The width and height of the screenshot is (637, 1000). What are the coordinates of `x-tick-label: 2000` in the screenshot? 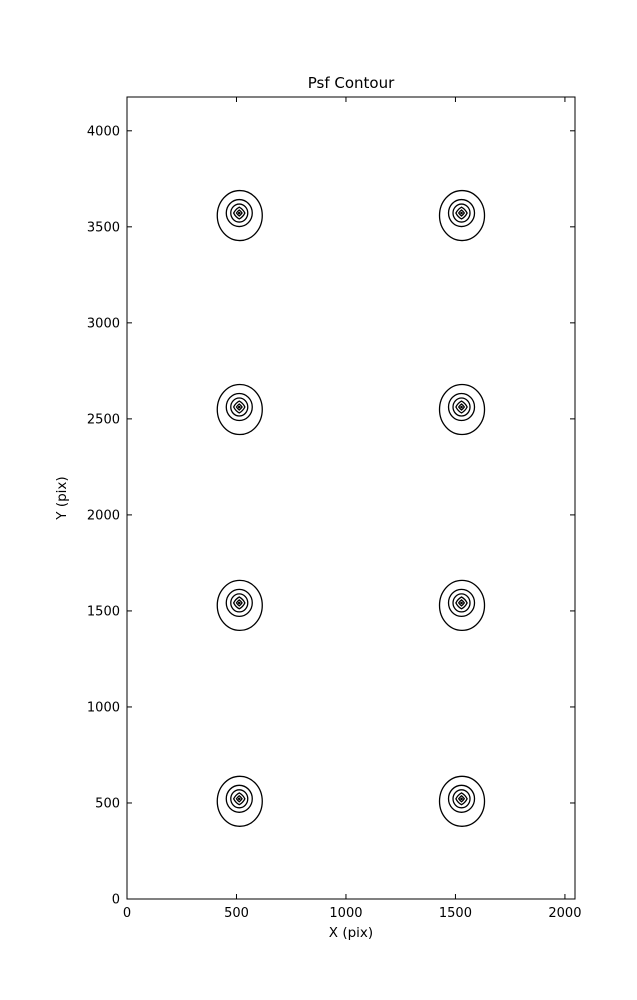 It's located at (564, 913).